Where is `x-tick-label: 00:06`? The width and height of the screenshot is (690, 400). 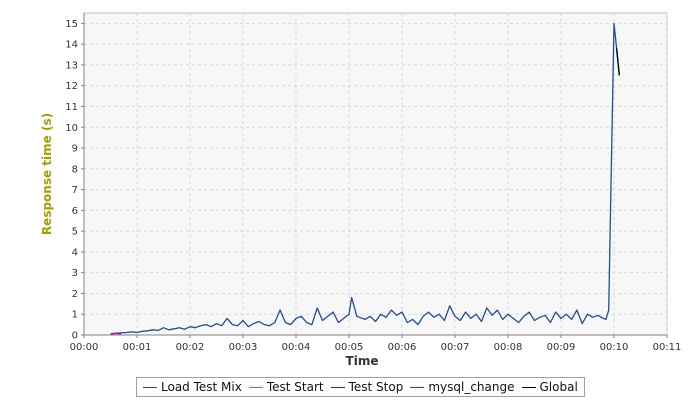 x-tick-label: 00:06 is located at coordinates (402, 347).